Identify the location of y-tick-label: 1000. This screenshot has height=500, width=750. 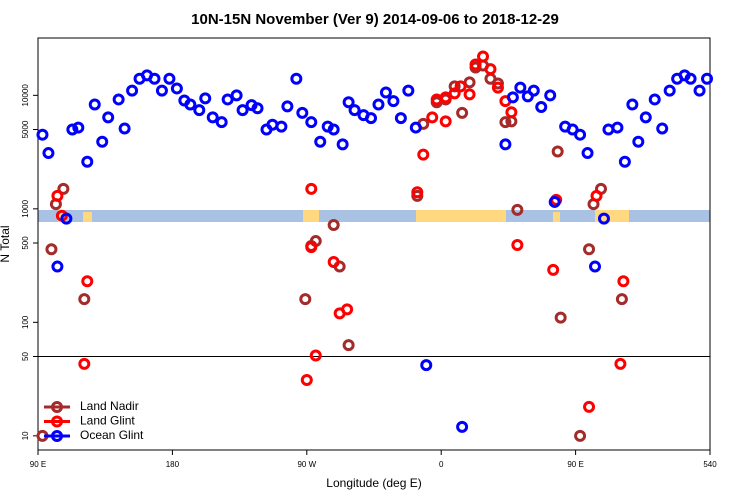
(25, 208).